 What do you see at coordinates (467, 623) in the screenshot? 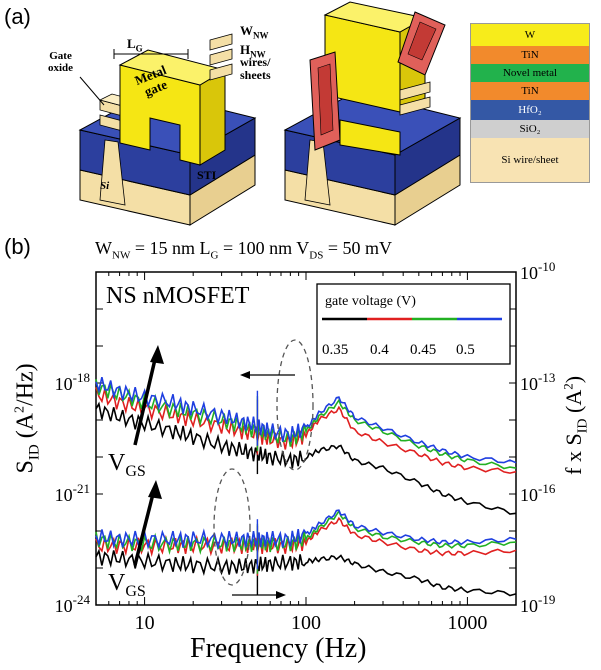
I see `x-tick-label: 1000` at bounding box center [467, 623].